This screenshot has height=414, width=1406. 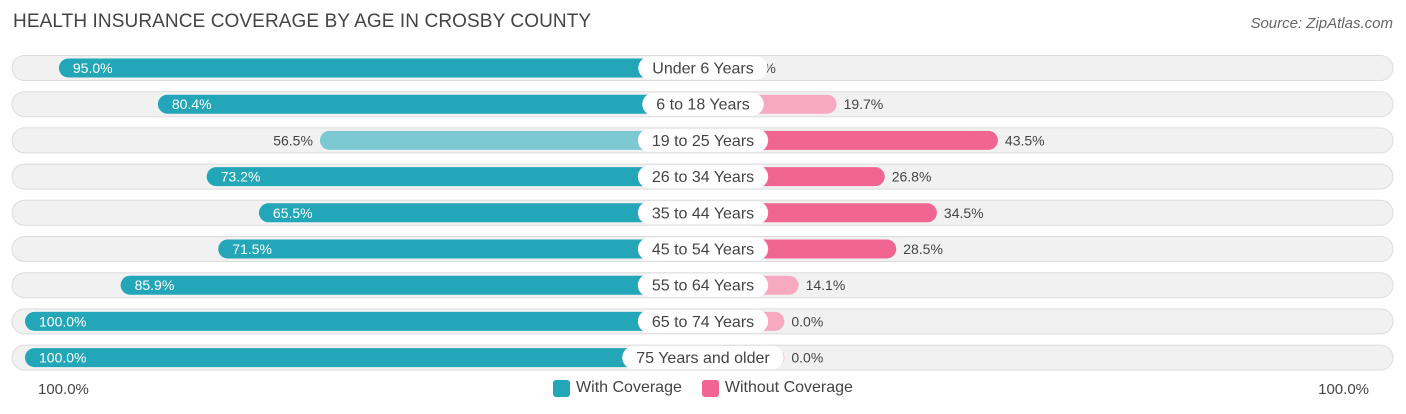 I want to click on value-label-without-coverage-65-to-74-years: 0.0%, so click(x=807, y=321).